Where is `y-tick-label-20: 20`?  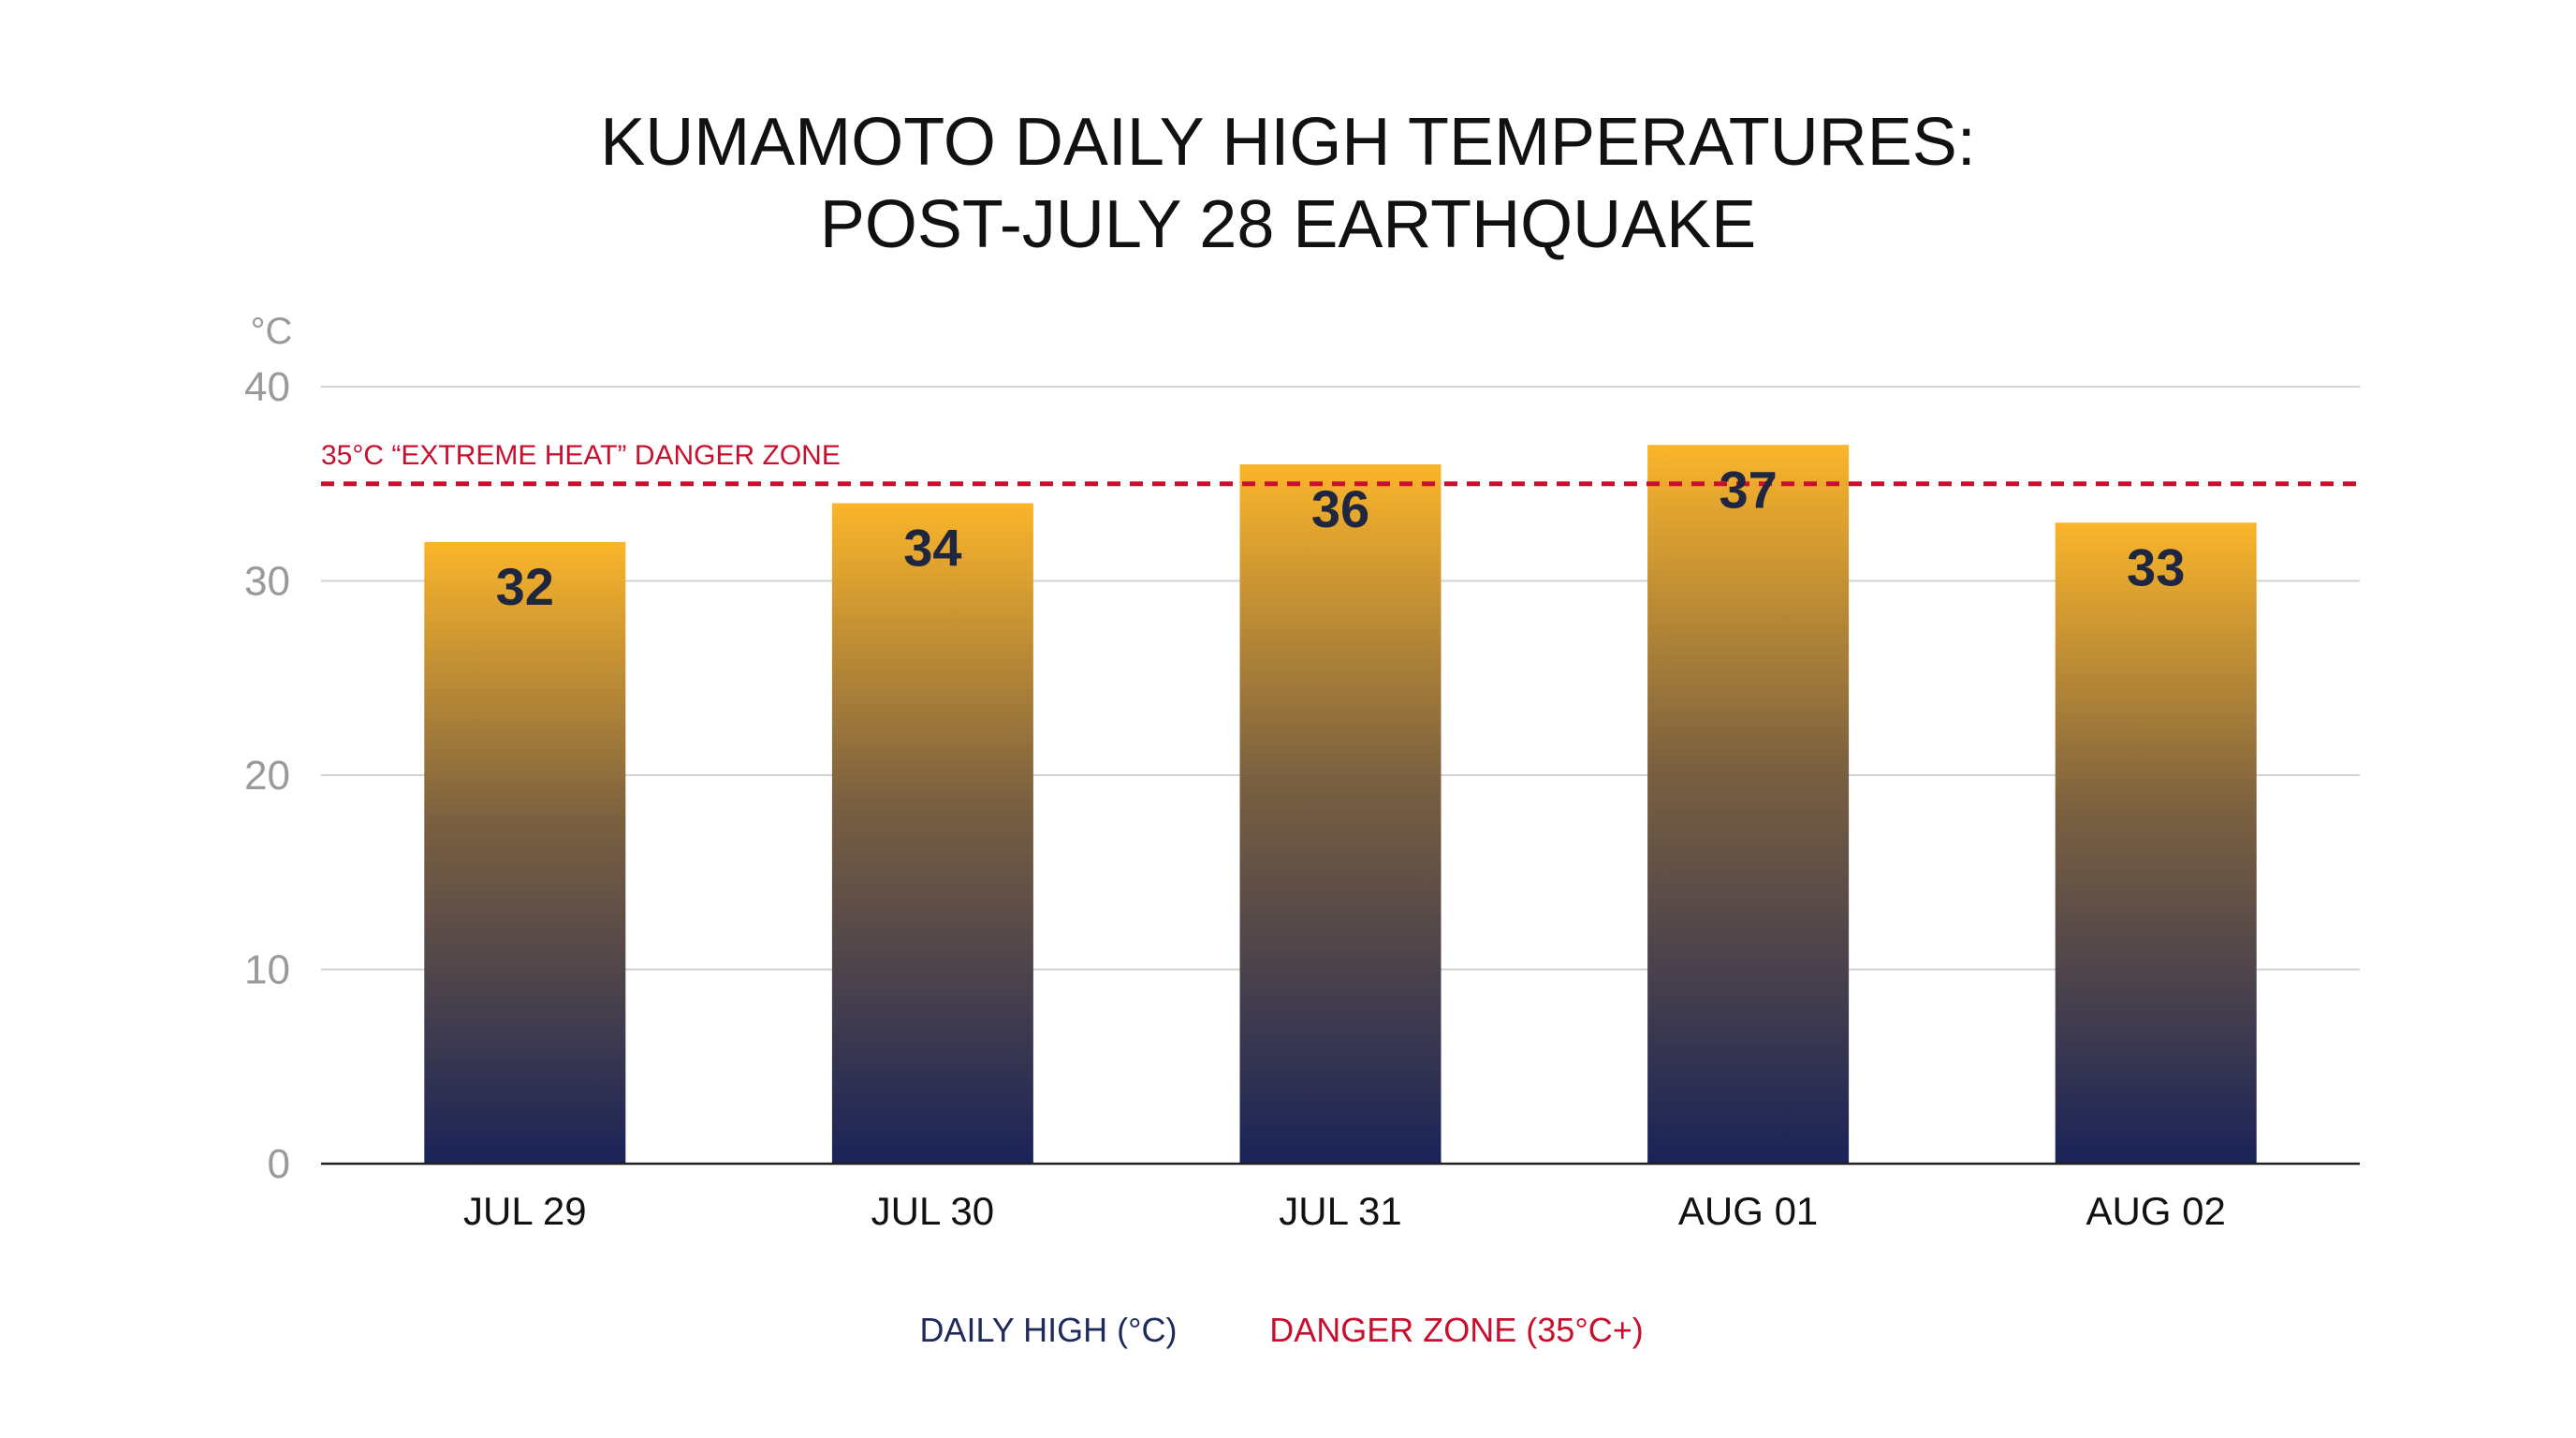
y-tick-label-20: 20 is located at coordinates (267, 776).